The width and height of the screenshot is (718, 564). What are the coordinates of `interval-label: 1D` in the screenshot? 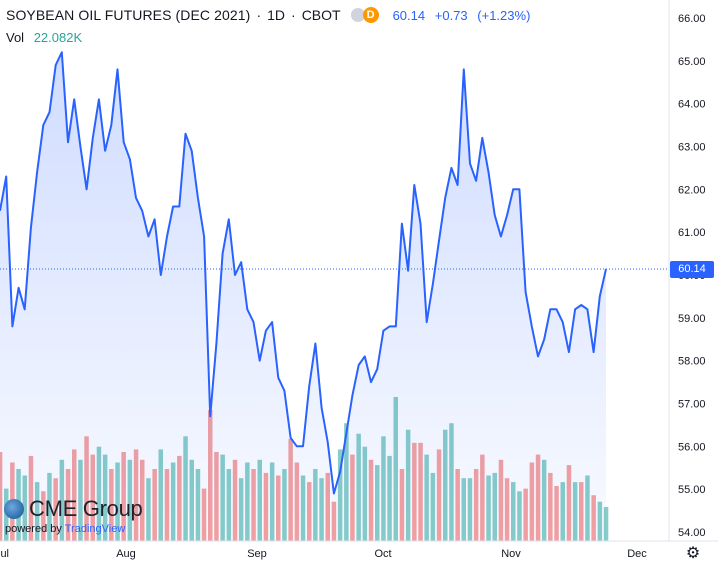 It's located at (276, 15).